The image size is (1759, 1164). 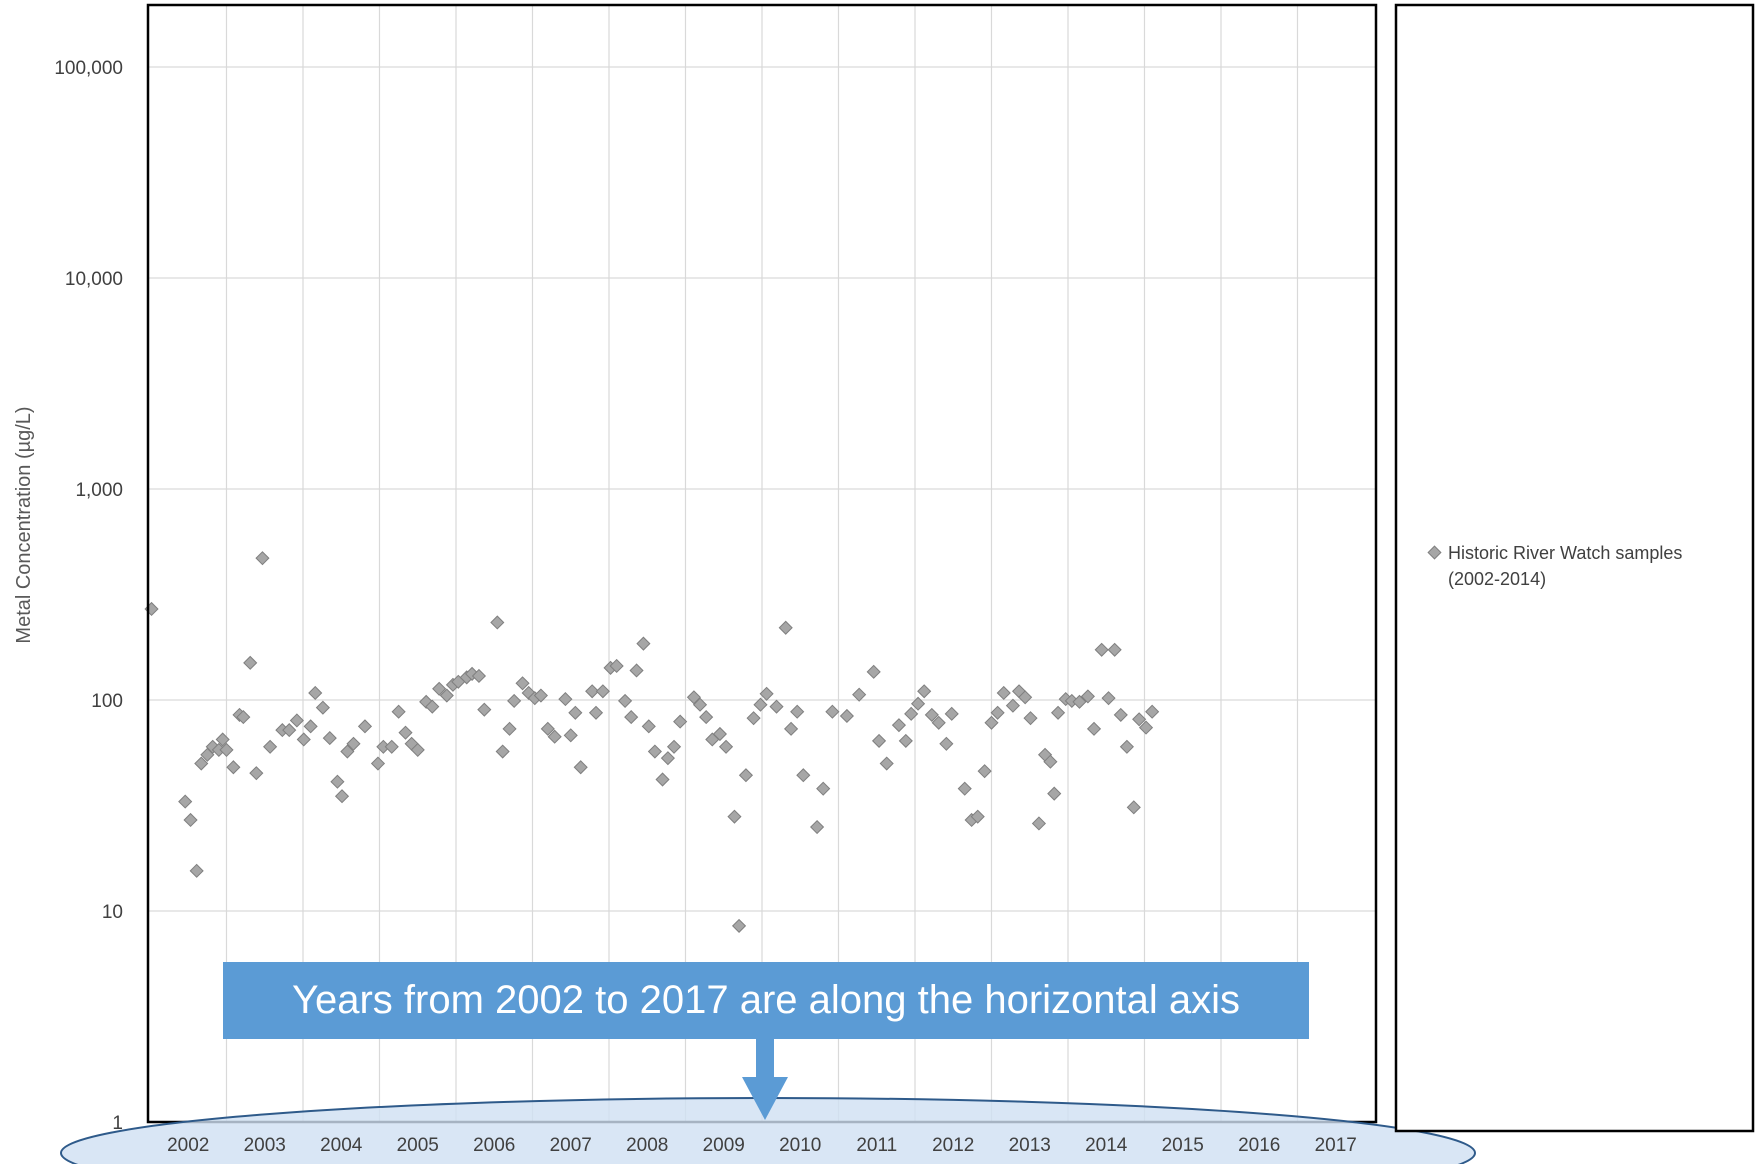 What do you see at coordinates (1259, 1145) in the screenshot?
I see `x-tick-label: 2016` at bounding box center [1259, 1145].